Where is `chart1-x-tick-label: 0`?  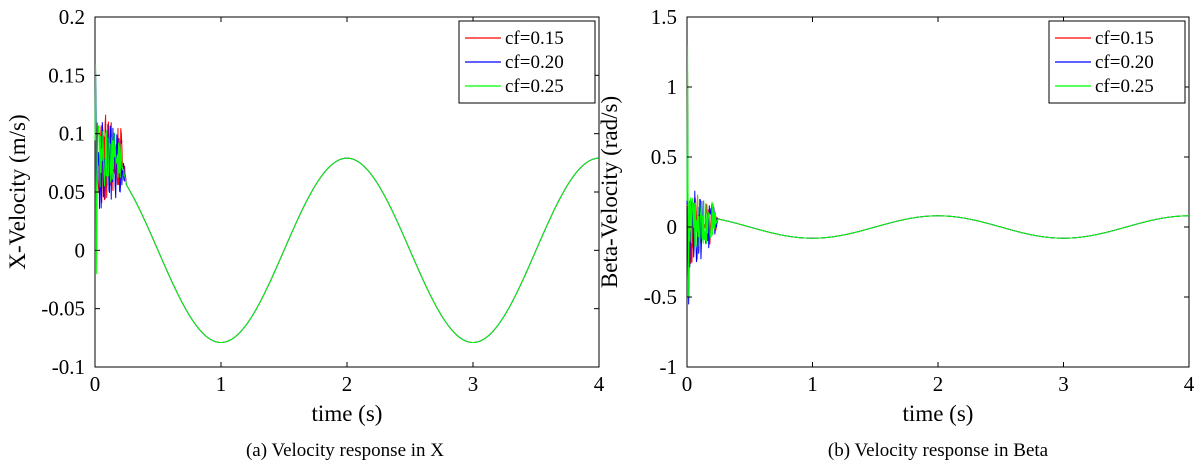 chart1-x-tick-label: 0 is located at coordinates (95, 384).